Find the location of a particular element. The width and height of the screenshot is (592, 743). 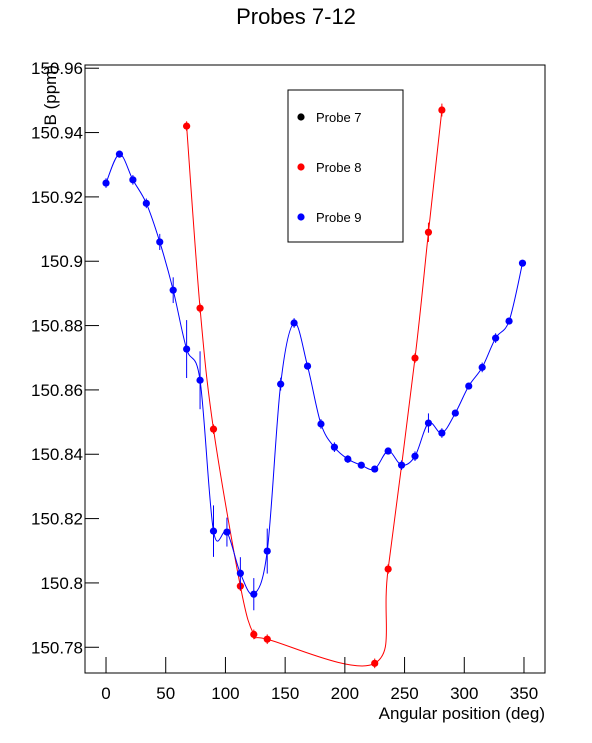

x-tick-label: 50 is located at coordinates (165, 693).